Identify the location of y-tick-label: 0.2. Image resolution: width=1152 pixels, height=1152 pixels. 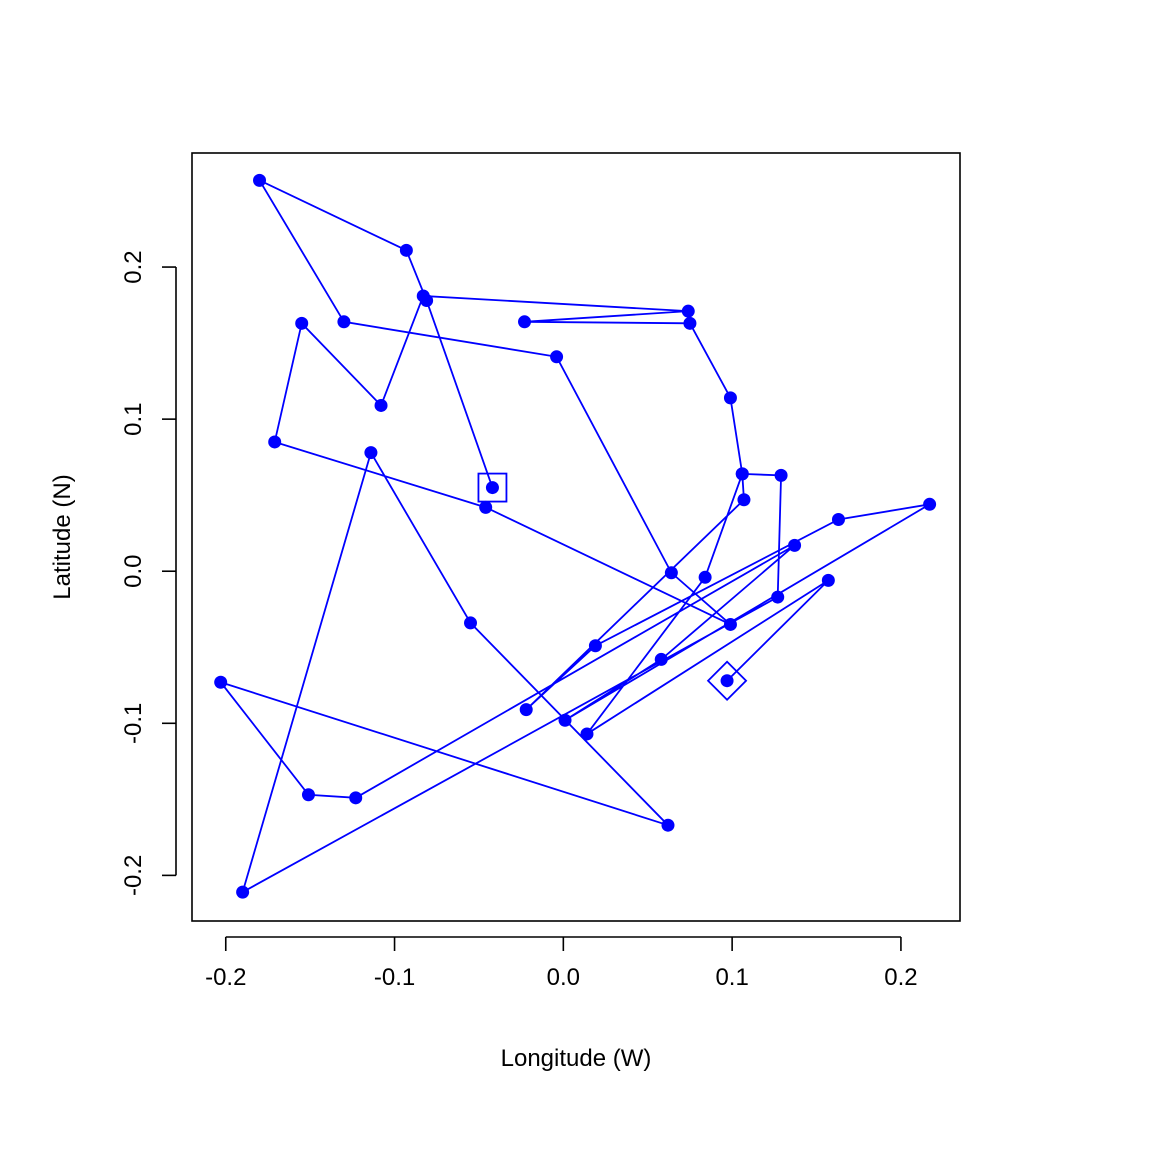
(133, 266).